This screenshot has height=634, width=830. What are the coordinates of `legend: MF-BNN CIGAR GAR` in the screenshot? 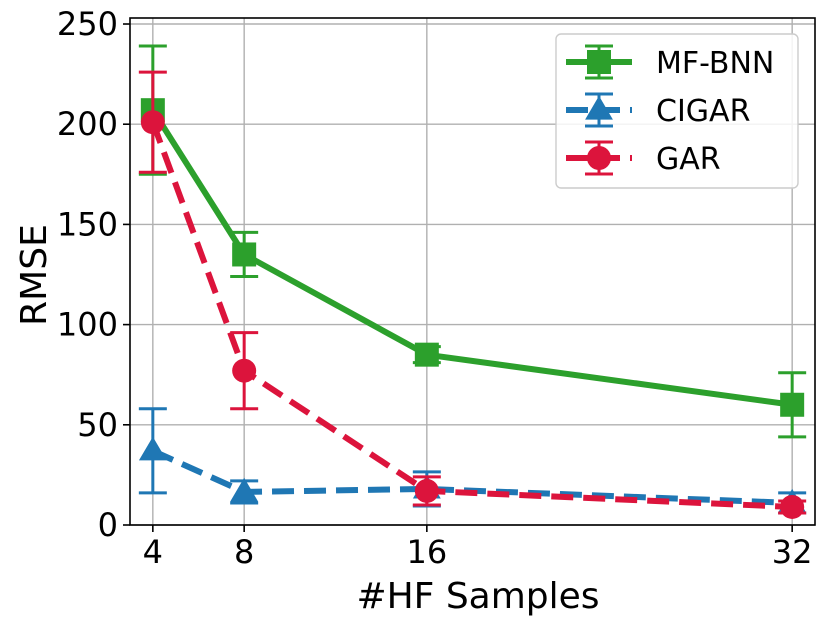 It's located at (677, 111).